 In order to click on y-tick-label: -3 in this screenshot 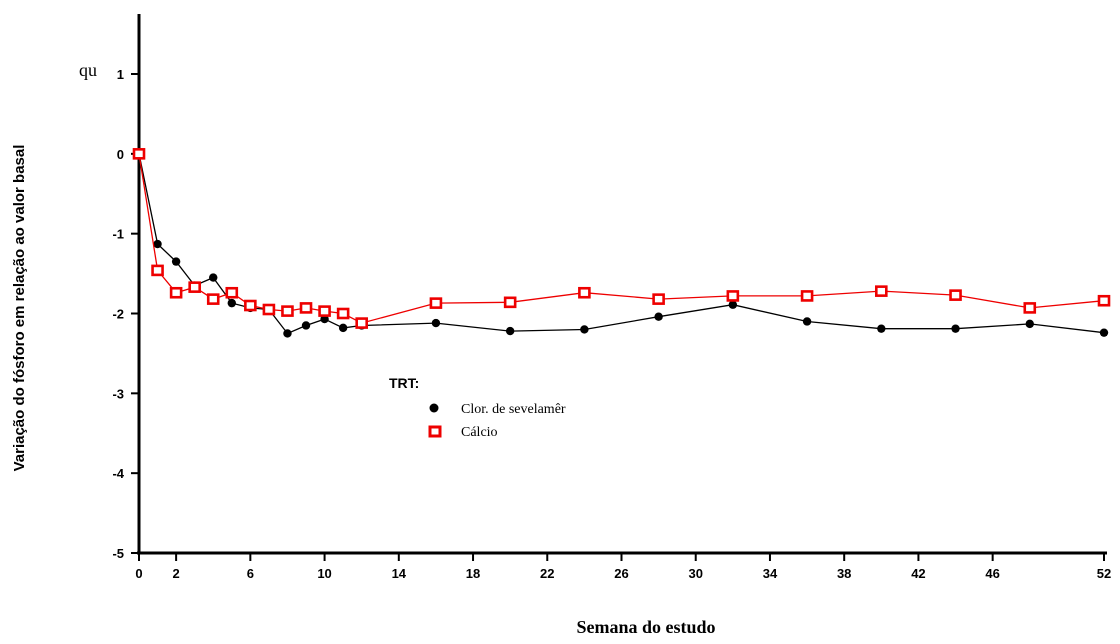, I will do `click(118, 393)`.